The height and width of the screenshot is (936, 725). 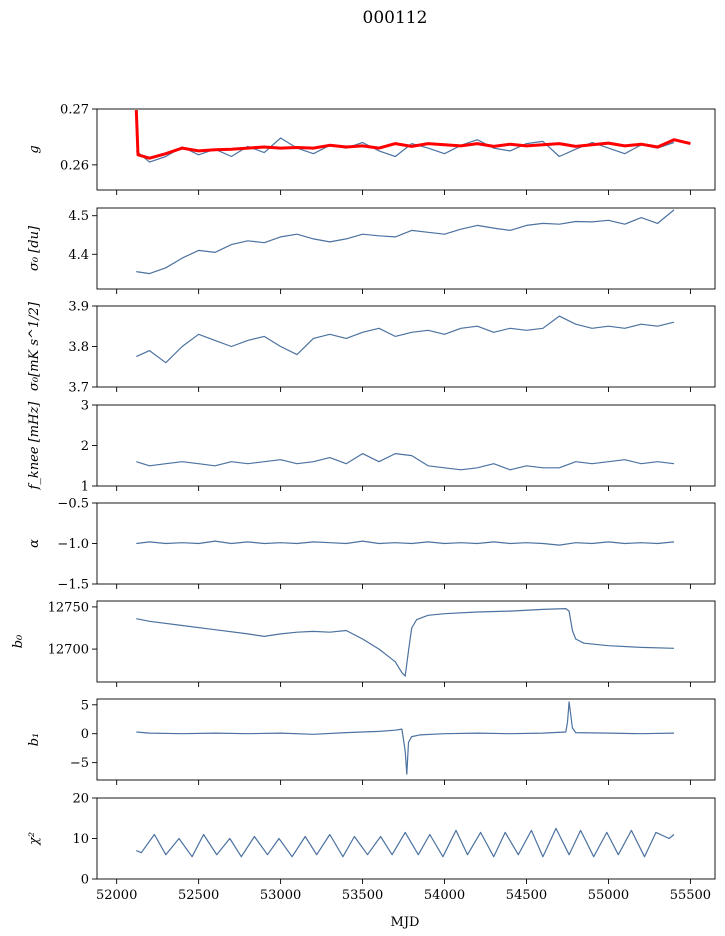 I want to click on x-tick-label: 54500, so click(x=526, y=895).